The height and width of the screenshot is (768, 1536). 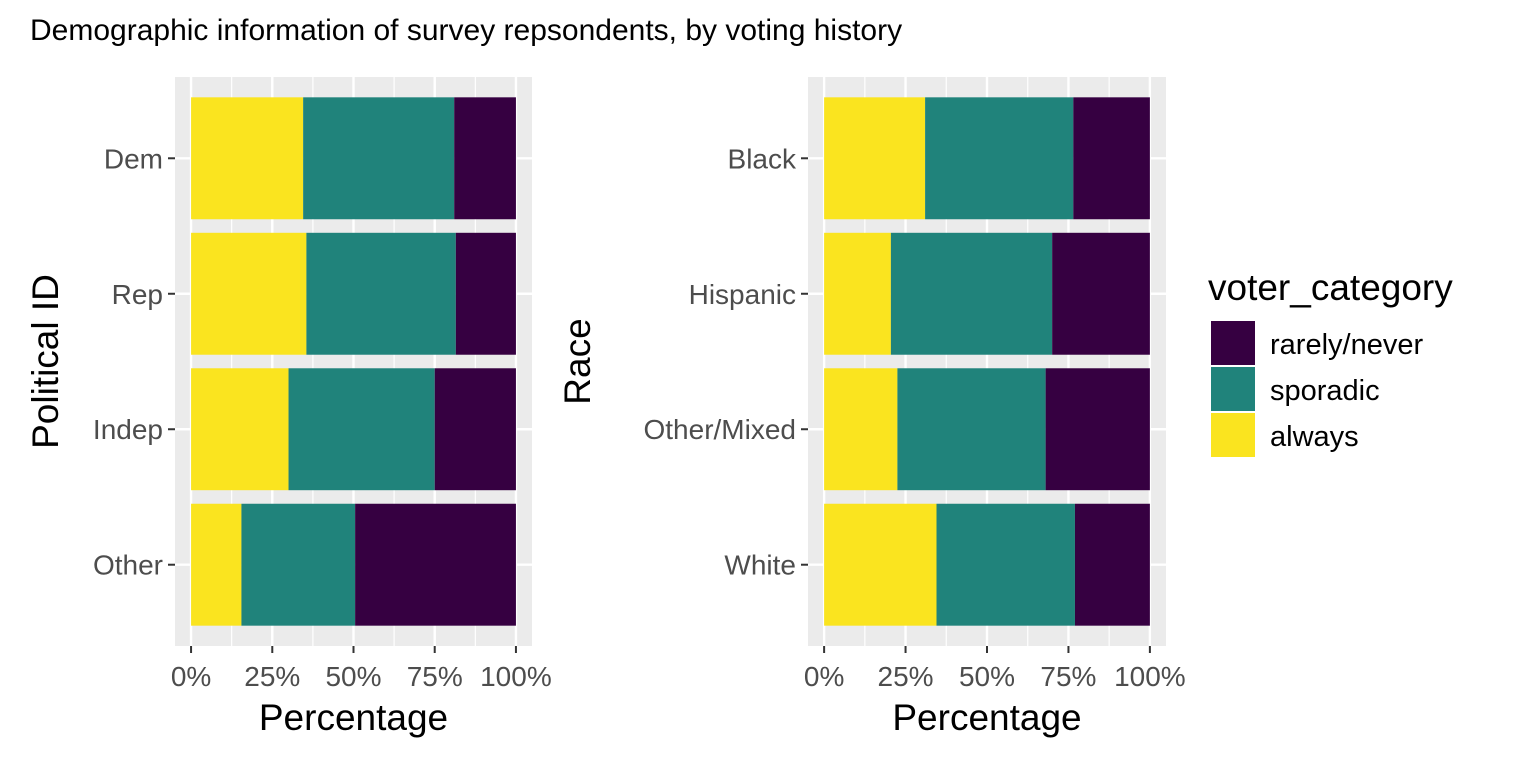 What do you see at coordinates (971, 293) in the screenshot?
I see `bar-hispanic-sporadic` at bounding box center [971, 293].